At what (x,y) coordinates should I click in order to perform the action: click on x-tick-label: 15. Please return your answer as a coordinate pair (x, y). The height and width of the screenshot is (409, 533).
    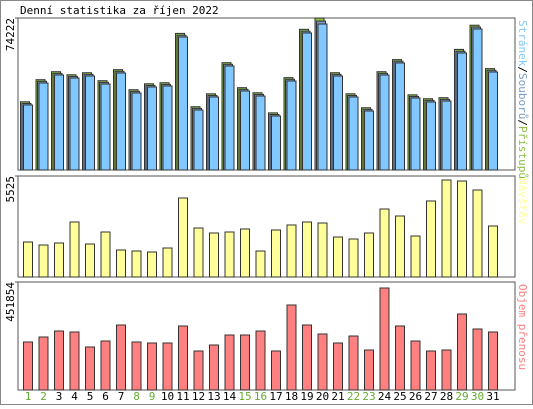
    Looking at the image, I should click on (244, 396).